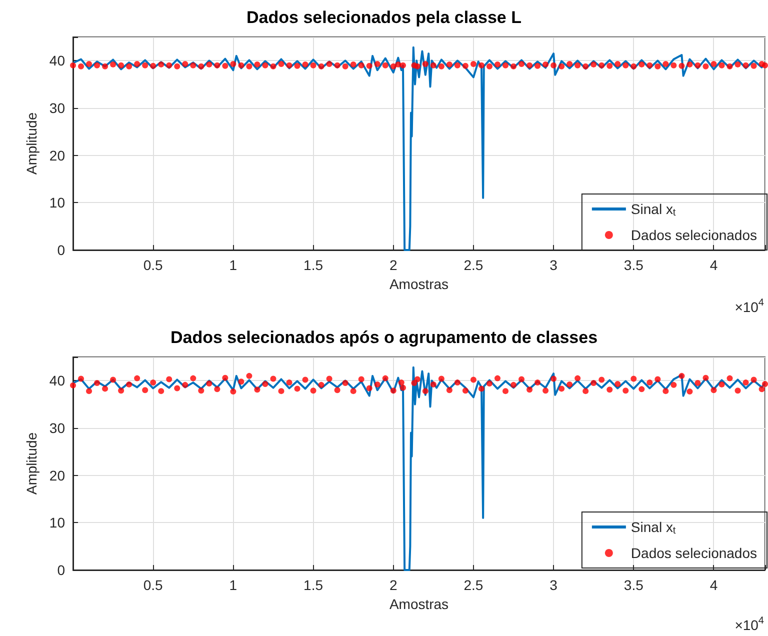 This screenshot has height=636, width=768. Describe the element at coordinates (384, 337) in the screenshot. I see `chart-title: Dados selecionados após o agrupamento de classes` at that location.